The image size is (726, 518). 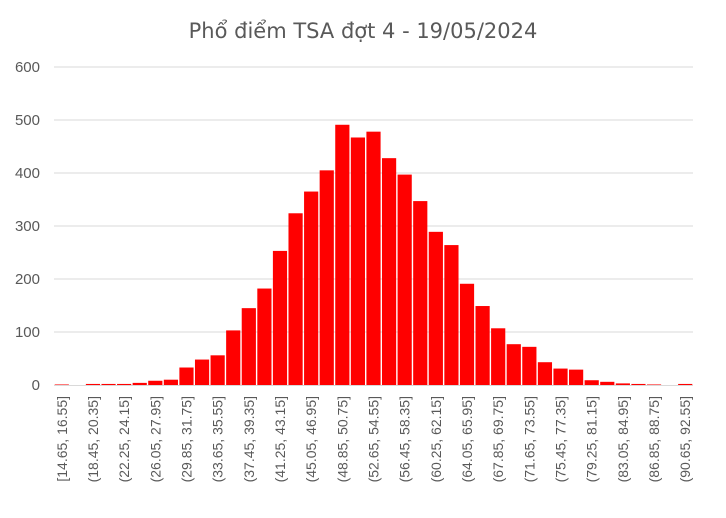 What do you see at coordinates (498, 439) in the screenshot?
I see `x-tick-label: (67.85, 69.75]` at bounding box center [498, 439].